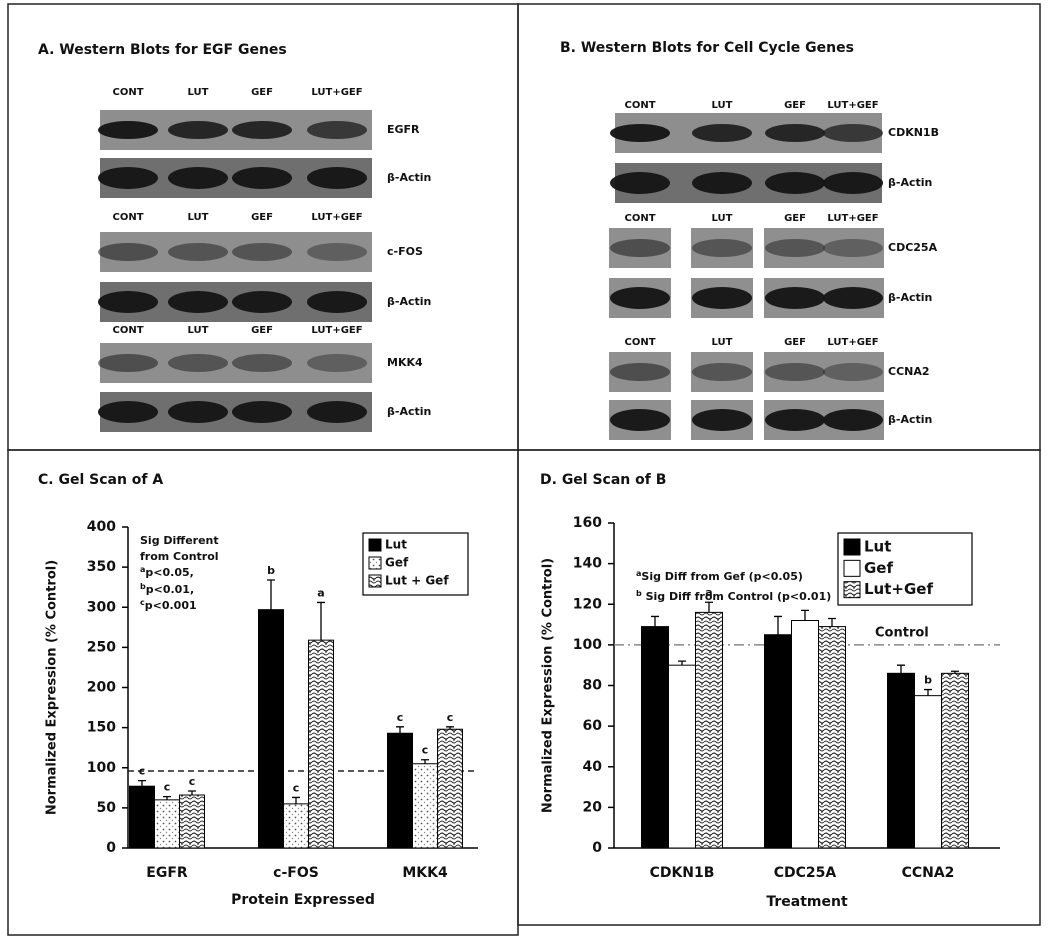 The height and width of the screenshot is (943, 1050). What do you see at coordinates (597, 848) in the screenshot?
I see `y-tick-label: 0` at bounding box center [597, 848].